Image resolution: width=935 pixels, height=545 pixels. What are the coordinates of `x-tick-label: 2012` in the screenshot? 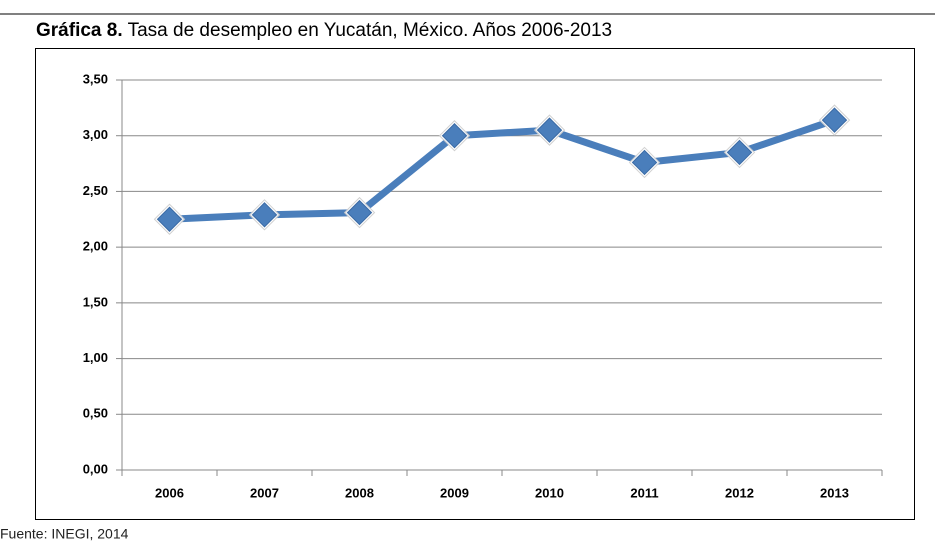 It's located at (739, 492).